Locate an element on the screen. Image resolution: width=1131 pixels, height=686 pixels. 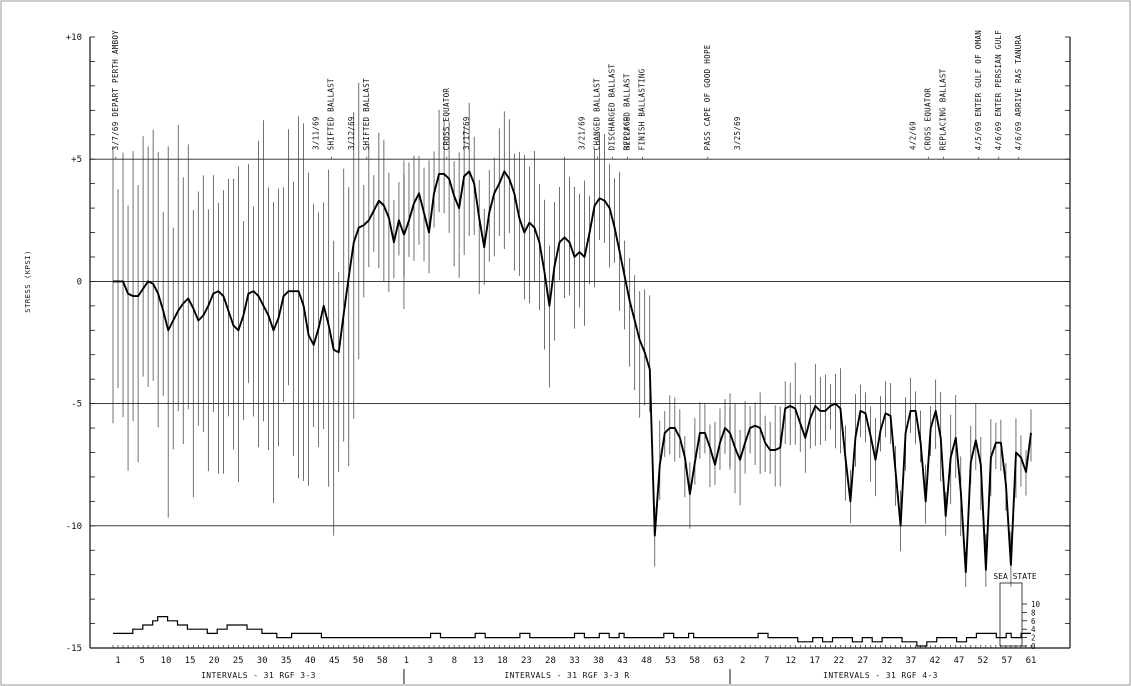
event-annotation: 3/21/69 is located at coordinates (582, 133).